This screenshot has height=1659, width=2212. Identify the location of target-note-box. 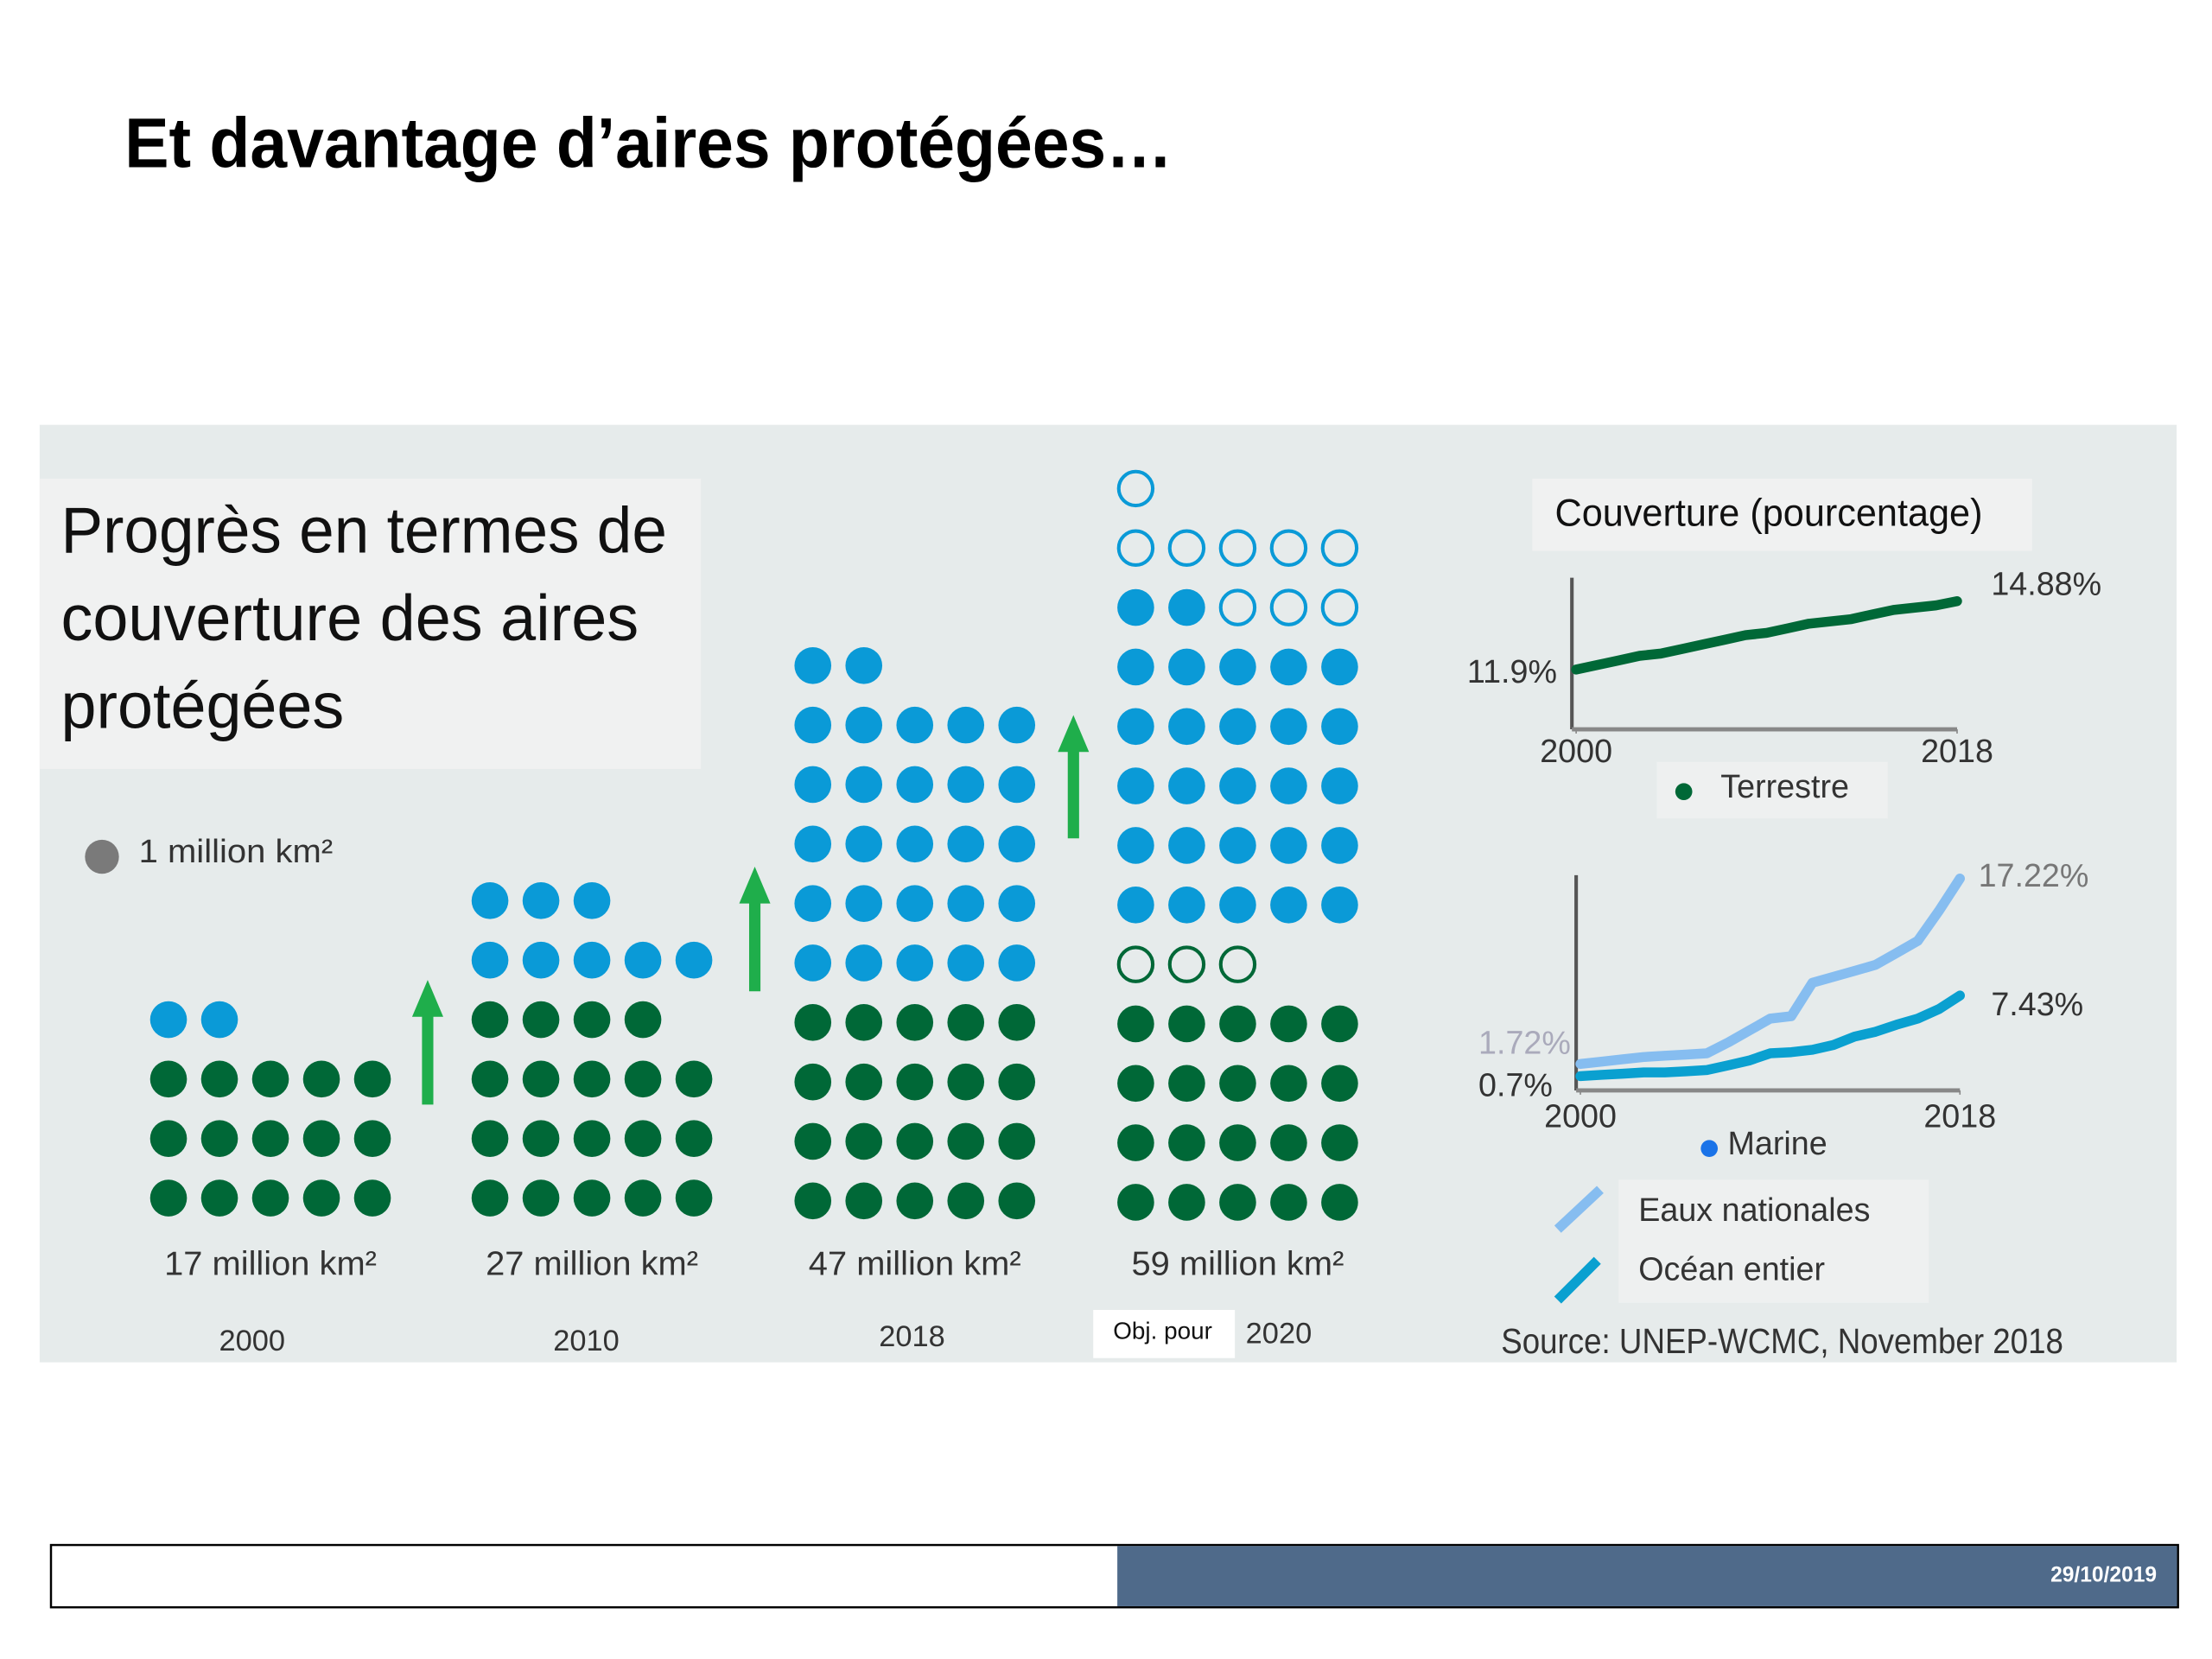
(1164, 1334).